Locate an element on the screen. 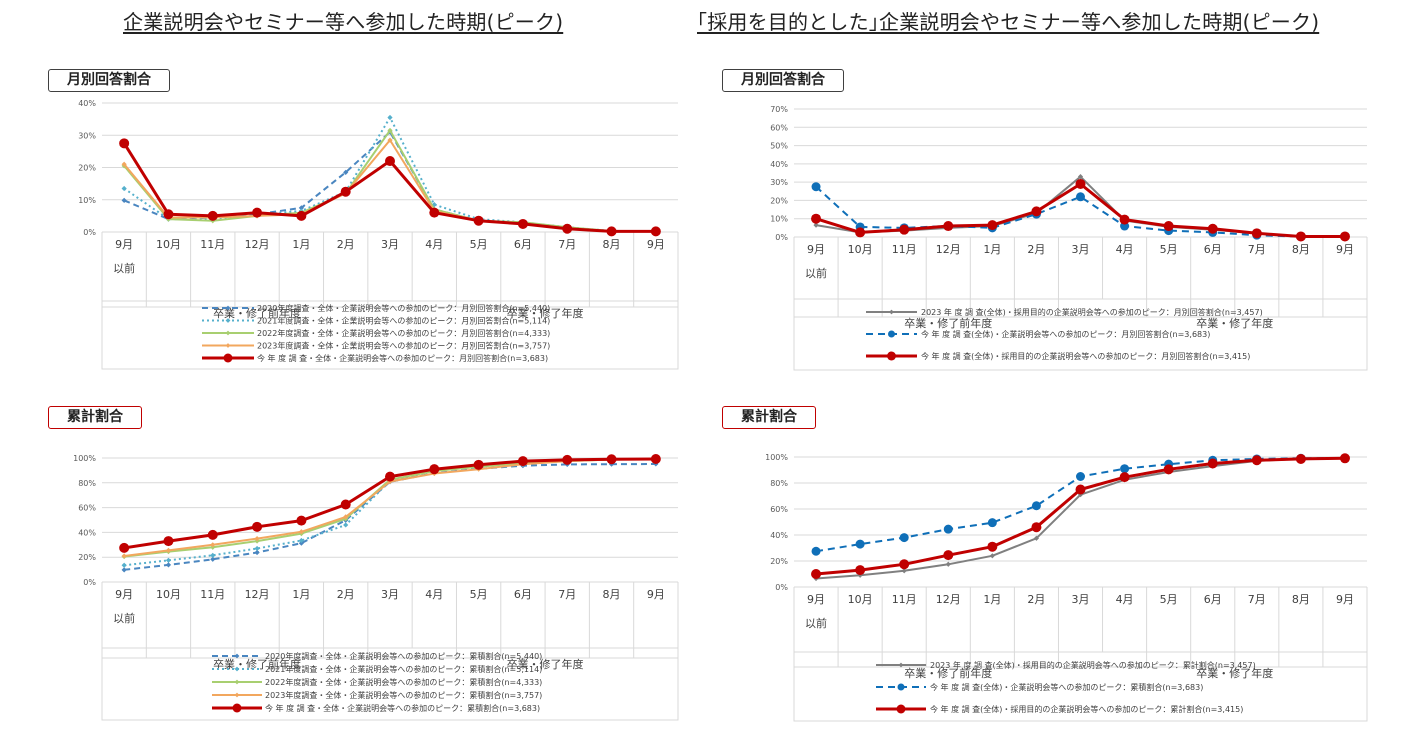 Image resolution: width=1402 pixels, height=754 pixels. x-tick-label: 5月 is located at coordinates (479, 244).